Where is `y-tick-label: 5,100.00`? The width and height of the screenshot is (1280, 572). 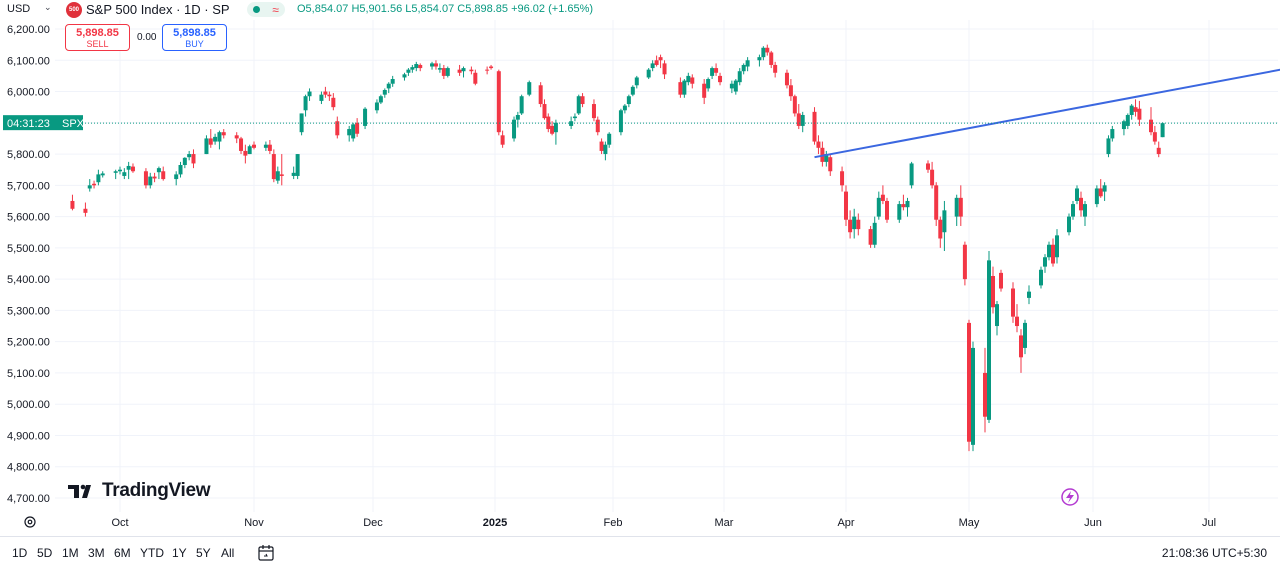 y-tick-label: 5,100.00 is located at coordinates (28, 374).